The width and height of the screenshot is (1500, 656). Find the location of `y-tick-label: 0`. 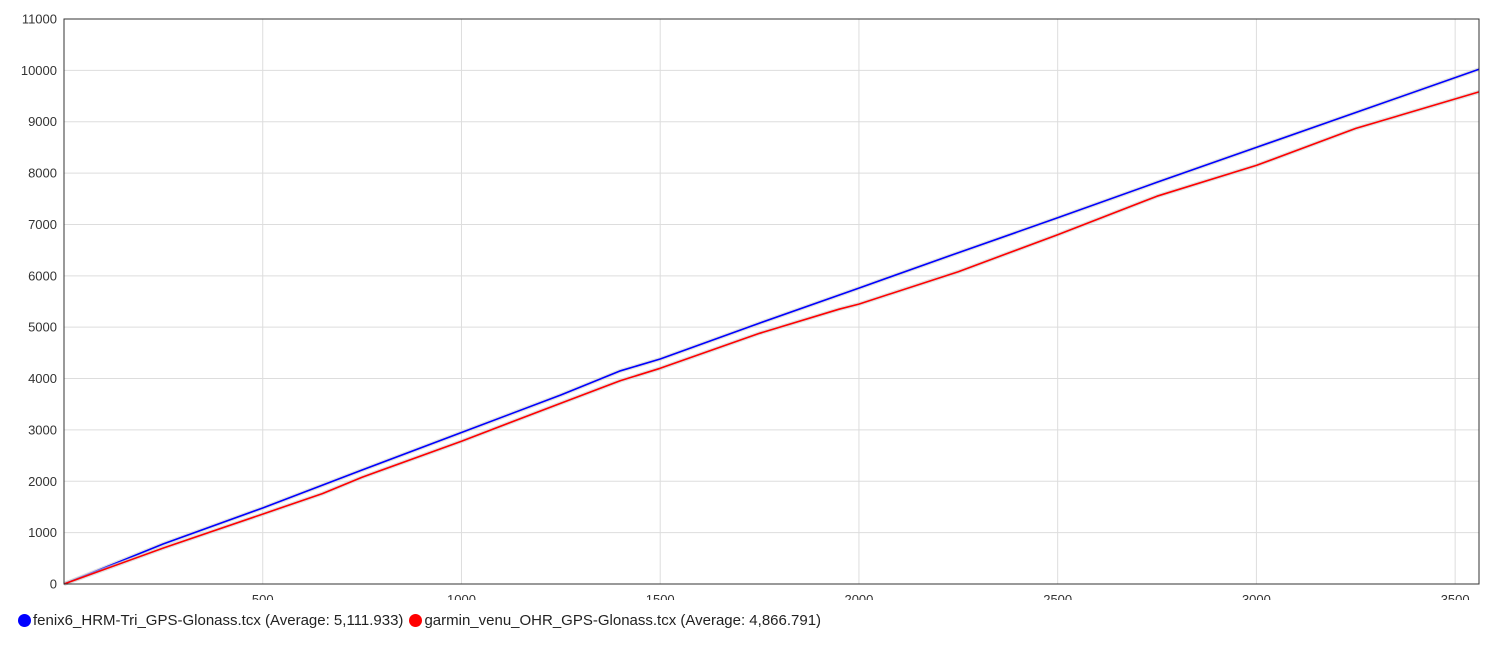

y-tick-label: 0 is located at coordinates (53, 584).